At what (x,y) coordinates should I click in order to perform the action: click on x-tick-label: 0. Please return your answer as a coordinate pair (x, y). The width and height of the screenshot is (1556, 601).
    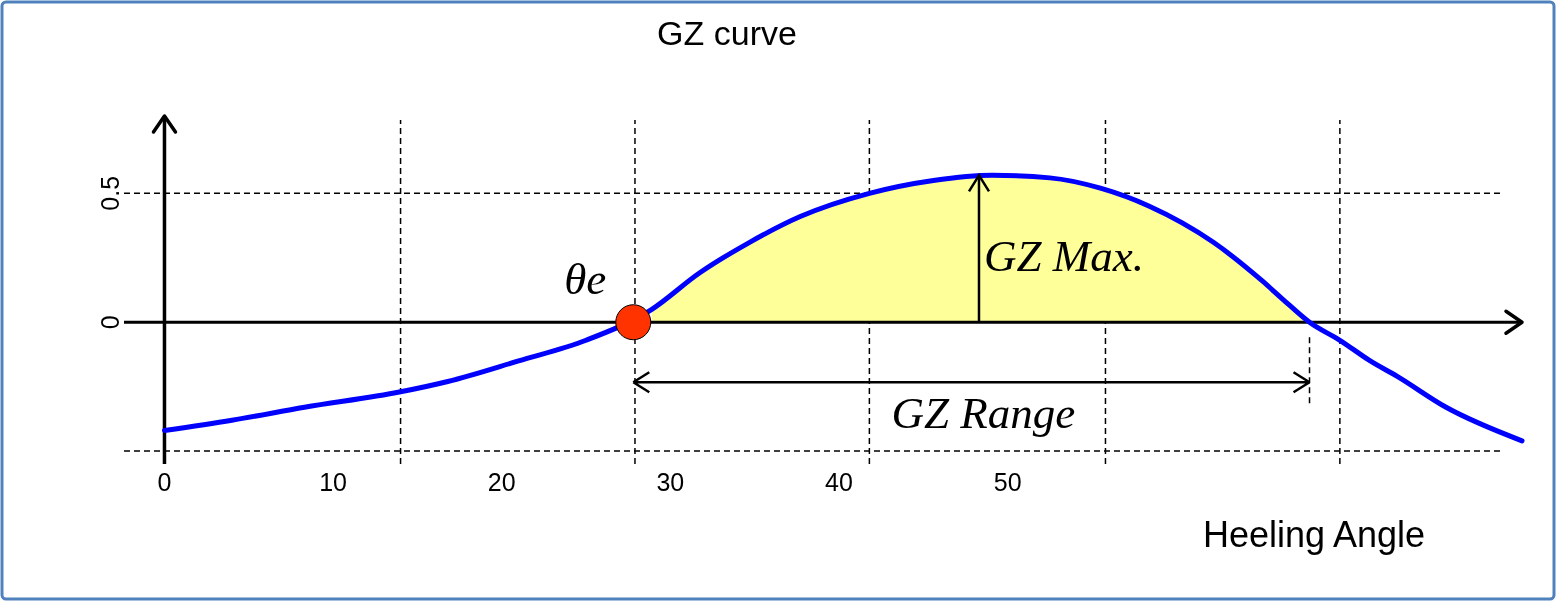
    Looking at the image, I should click on (164, 482).